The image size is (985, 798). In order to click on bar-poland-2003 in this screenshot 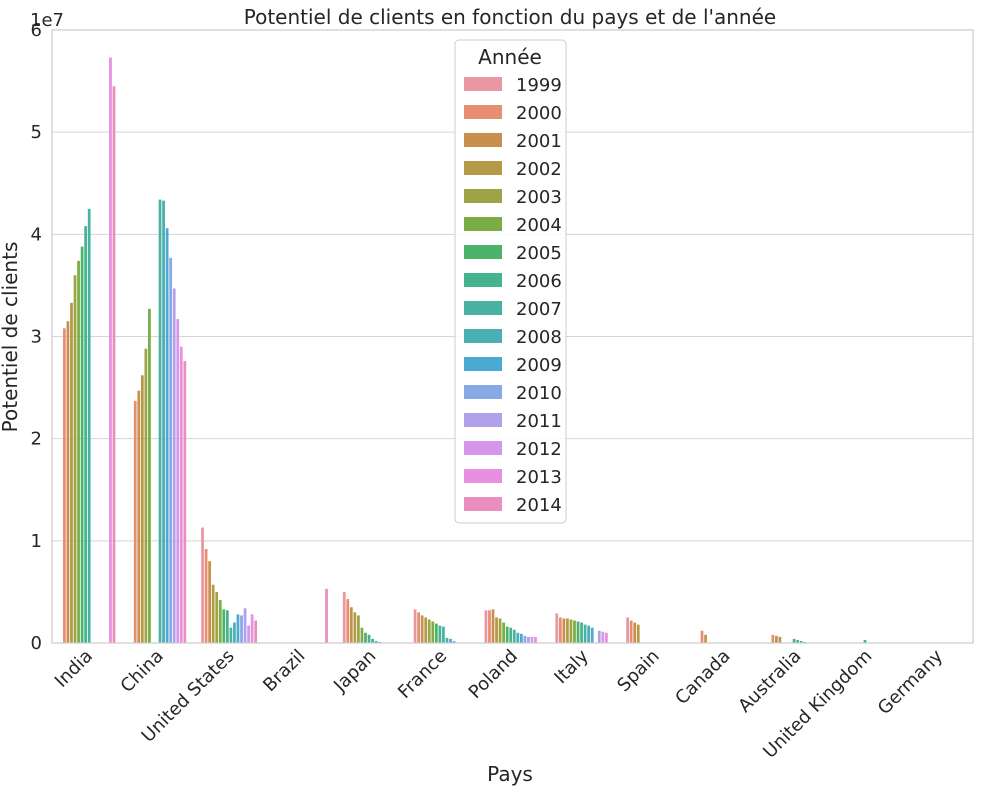, I will do `click(500, 630)`.